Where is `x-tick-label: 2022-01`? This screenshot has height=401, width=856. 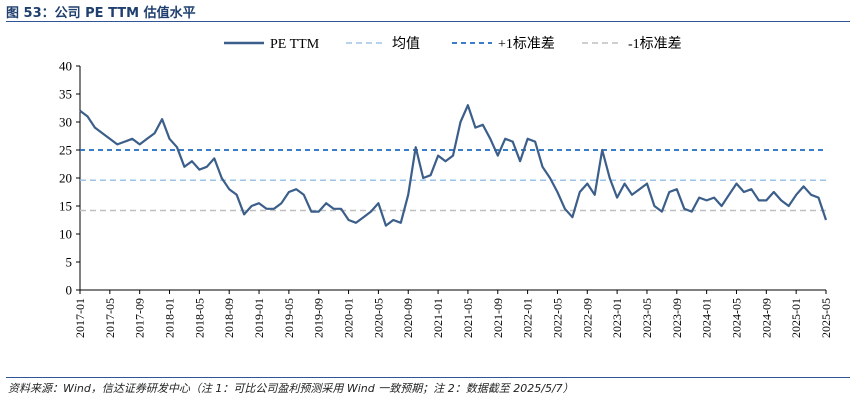 x-tick-label: 2022-01 is located at coordinates (528, 318).